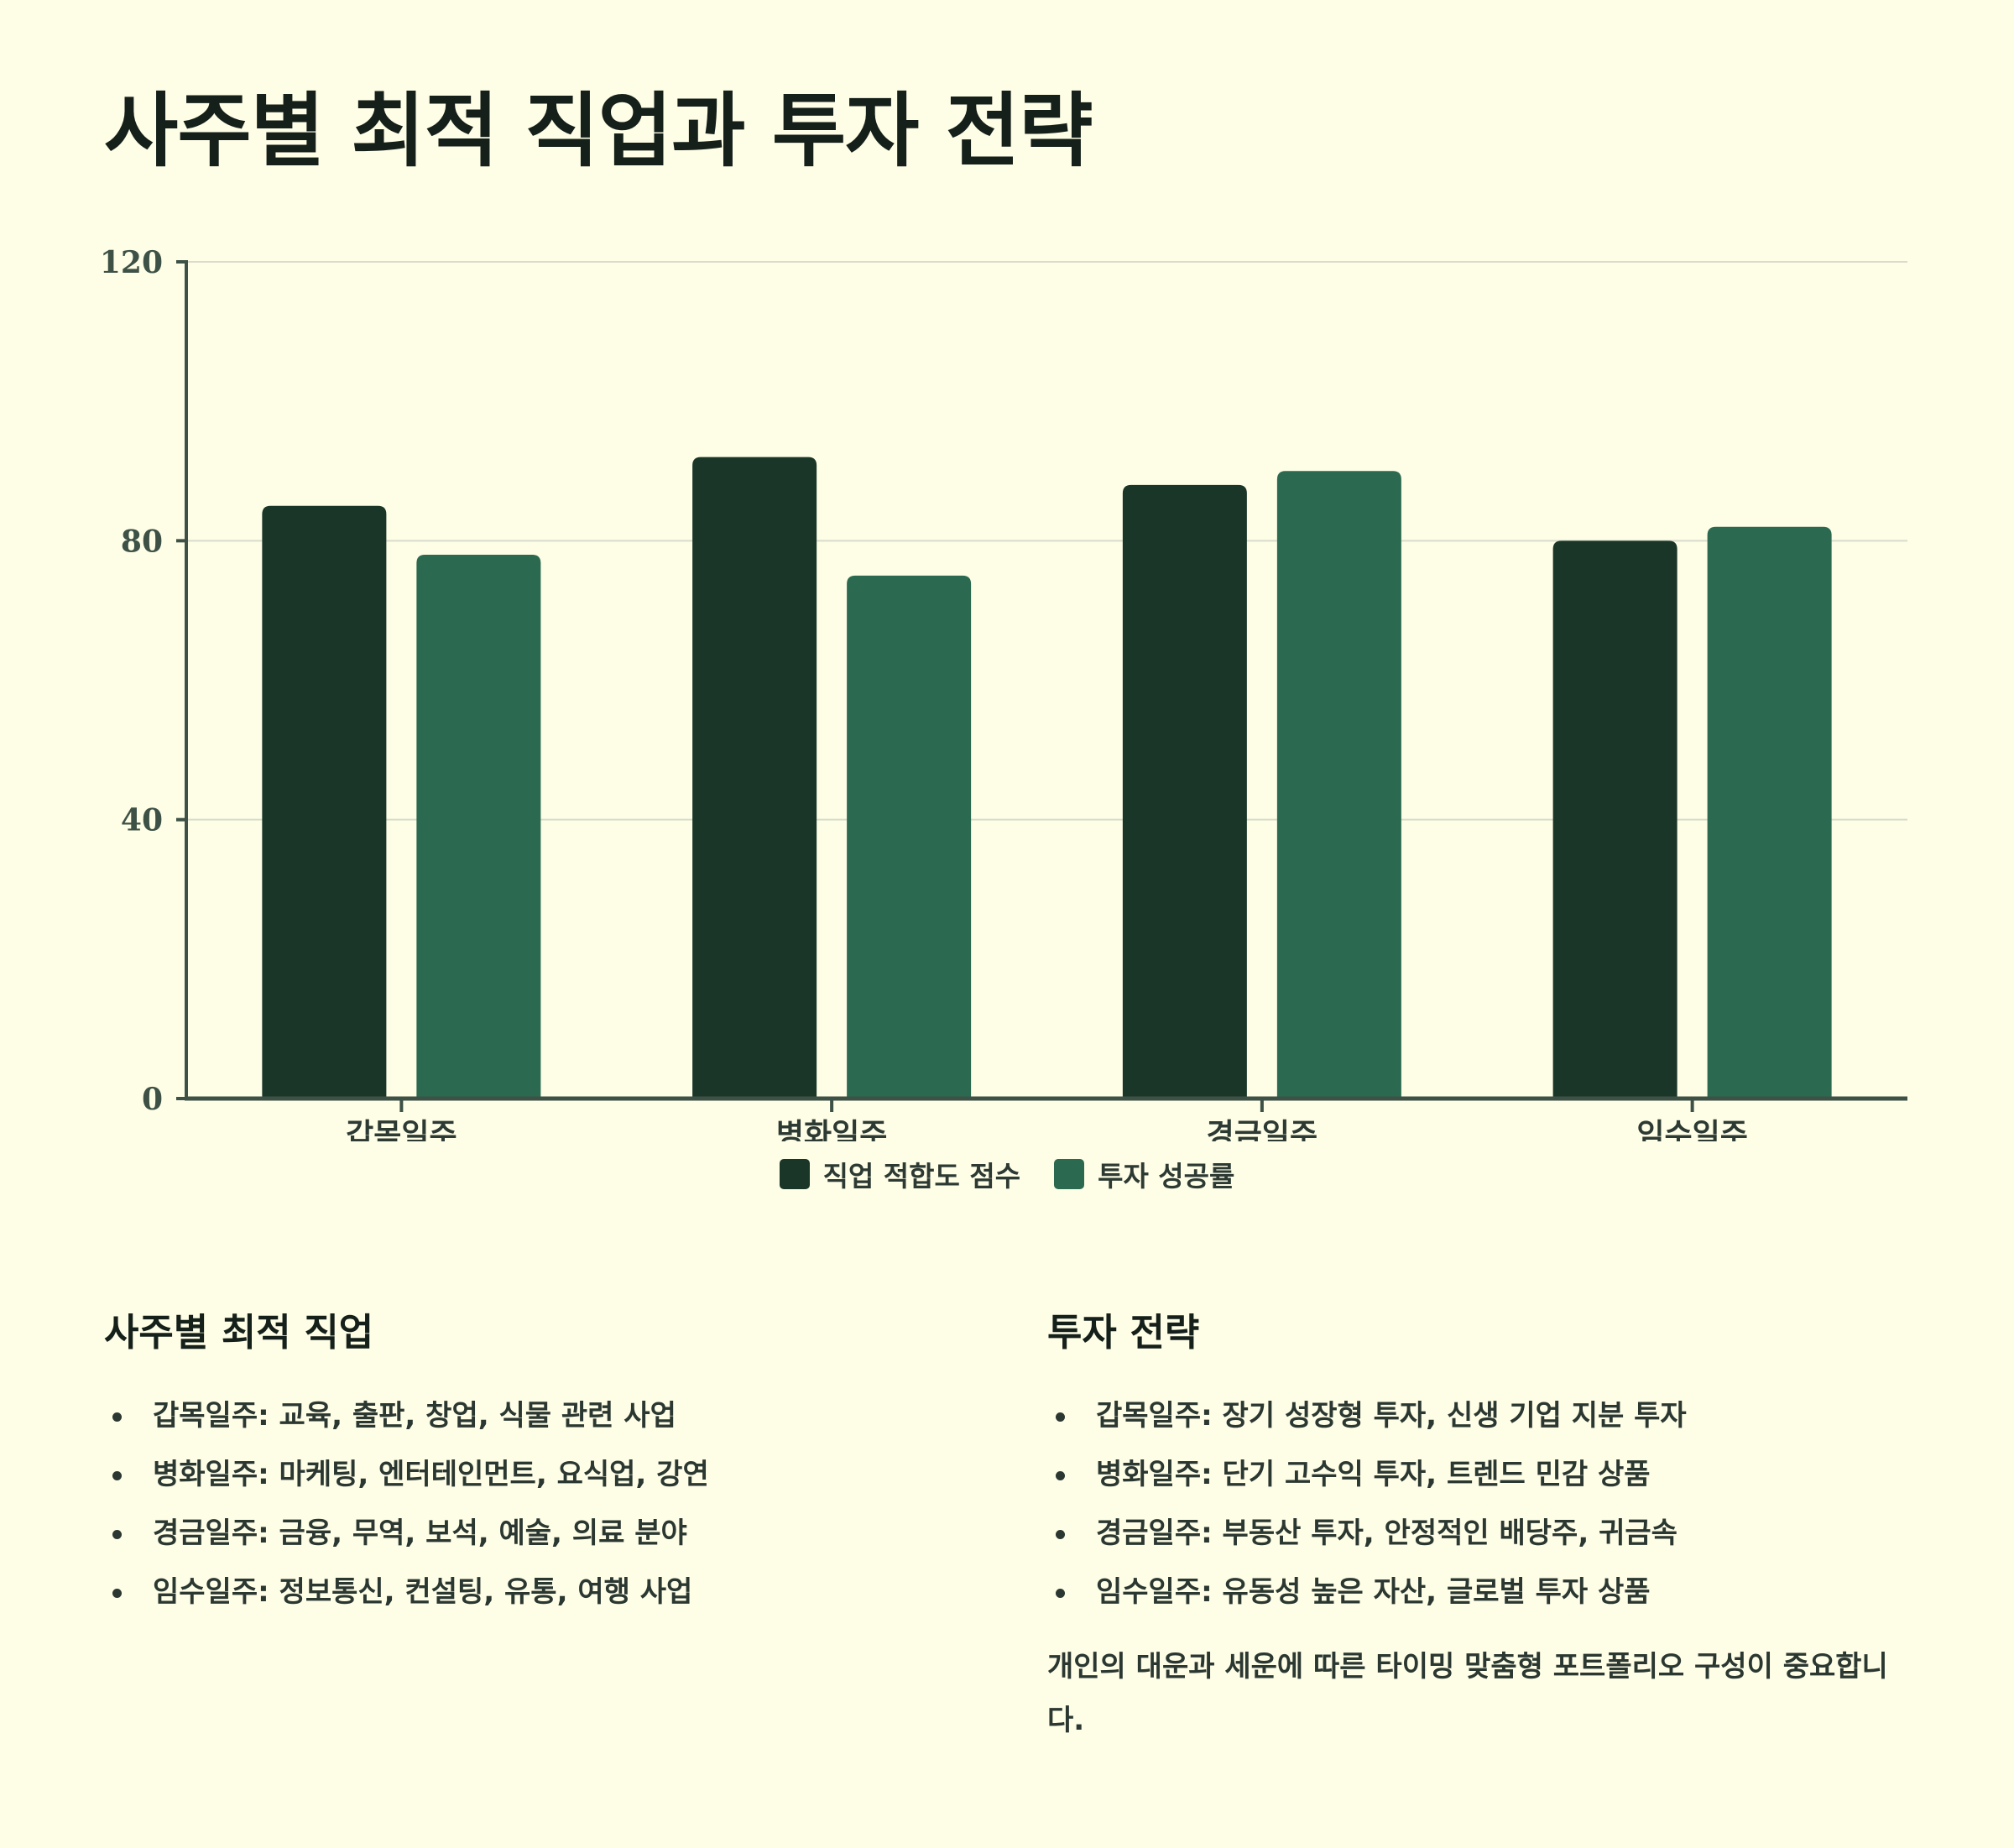 This screenshot has width=2014, height=1848. Describe the element at coordinates (1069, 1174) in the screenshot. I see `legend-swatch-investment-success` at that location.